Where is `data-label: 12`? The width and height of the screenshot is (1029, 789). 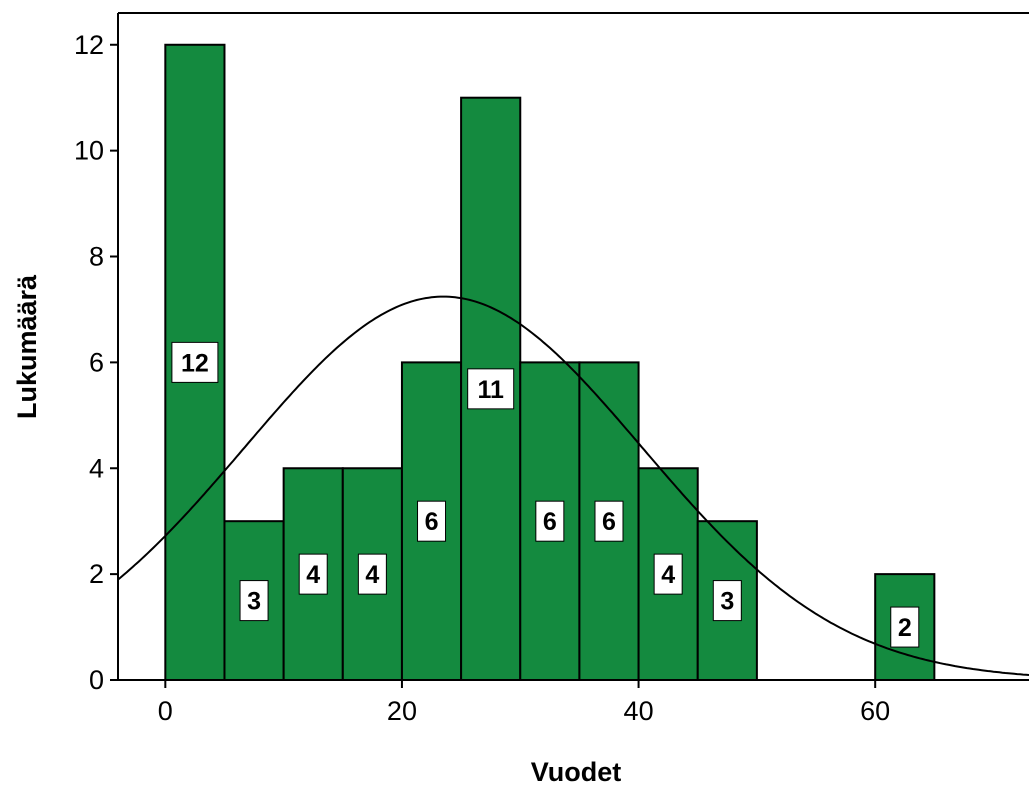
data-label: 12 is located at coordinates (195, 363).